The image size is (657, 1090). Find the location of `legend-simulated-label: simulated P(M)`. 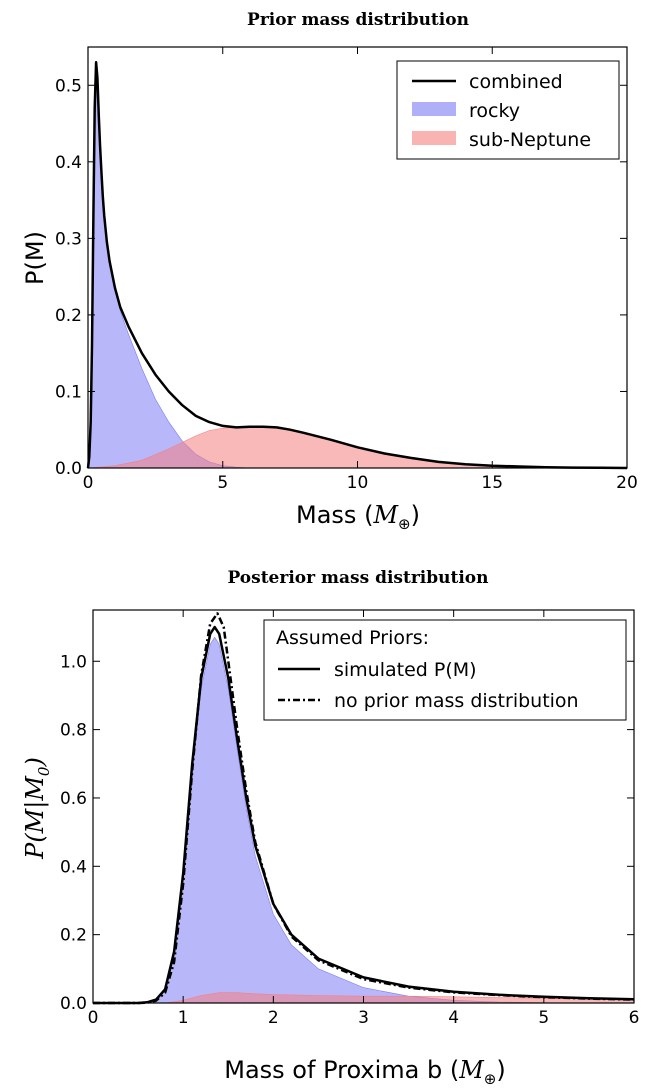

legend-simulated-label: simulated P(M) is located at coordinates (405, 670).